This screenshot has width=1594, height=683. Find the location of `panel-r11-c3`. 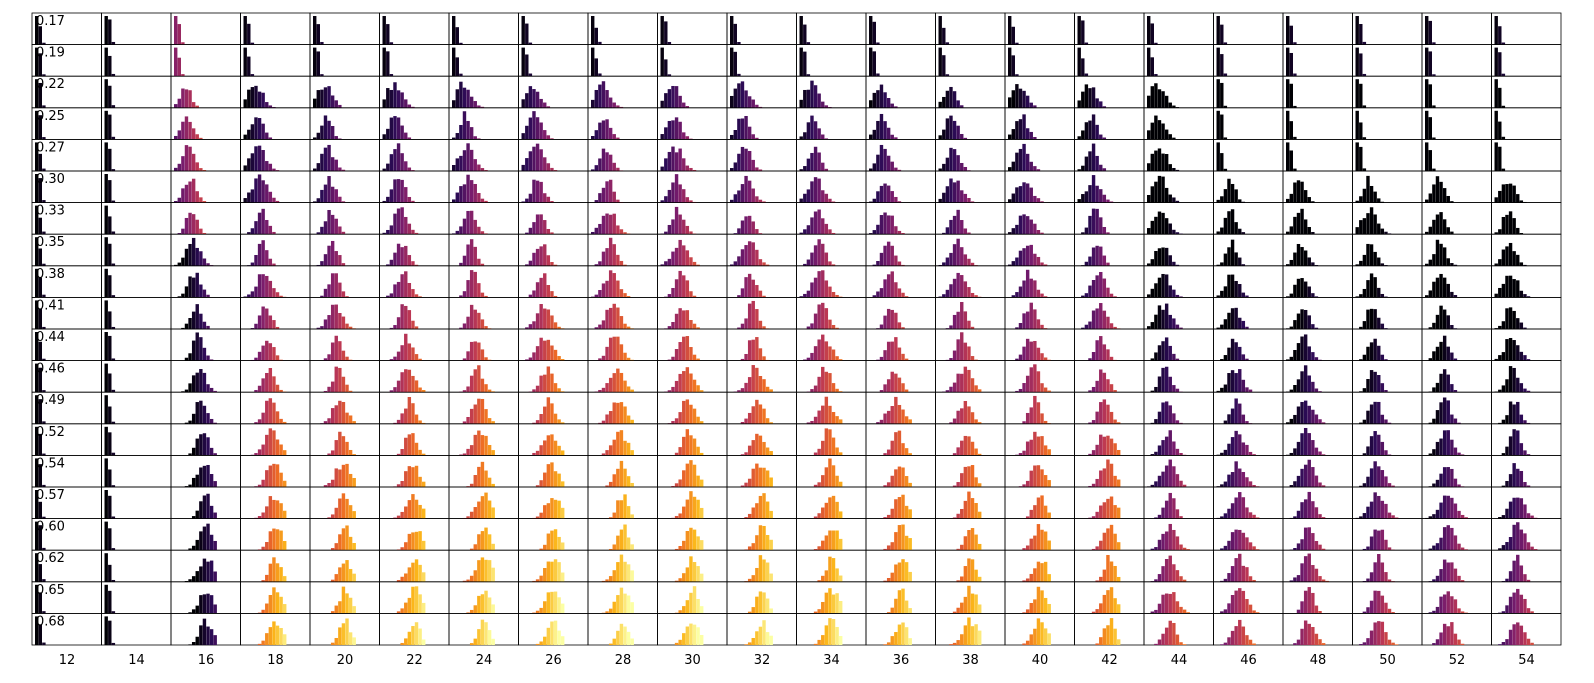

panel-r11-c3 is located at coordinates (275, 376).